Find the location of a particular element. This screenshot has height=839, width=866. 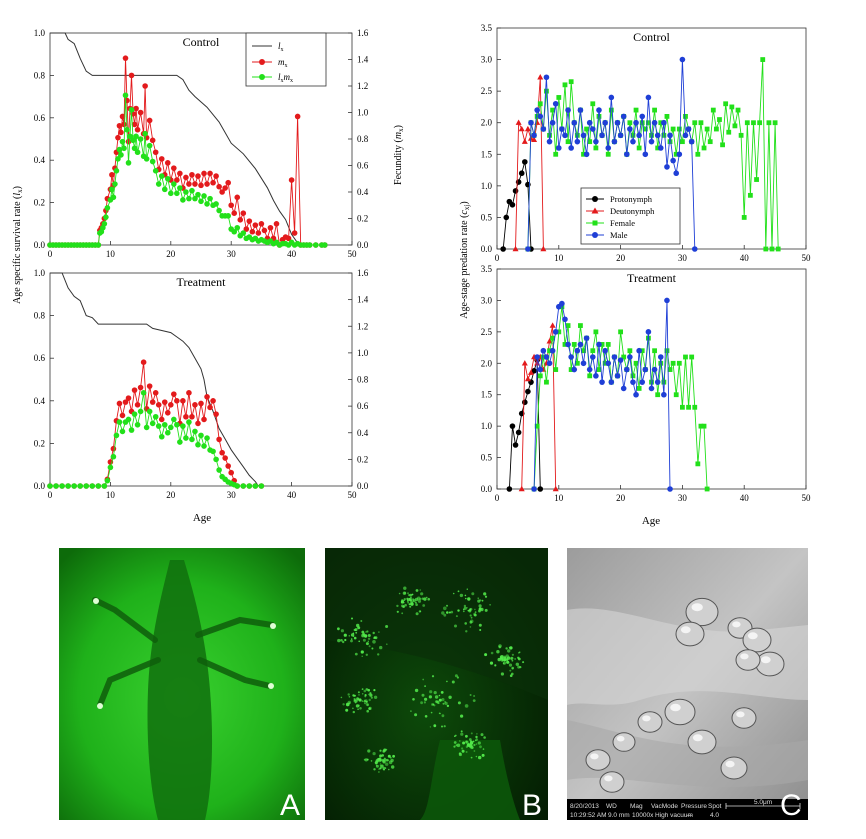

sem-vac-label: VacMode is located at coordinates (664, 806).